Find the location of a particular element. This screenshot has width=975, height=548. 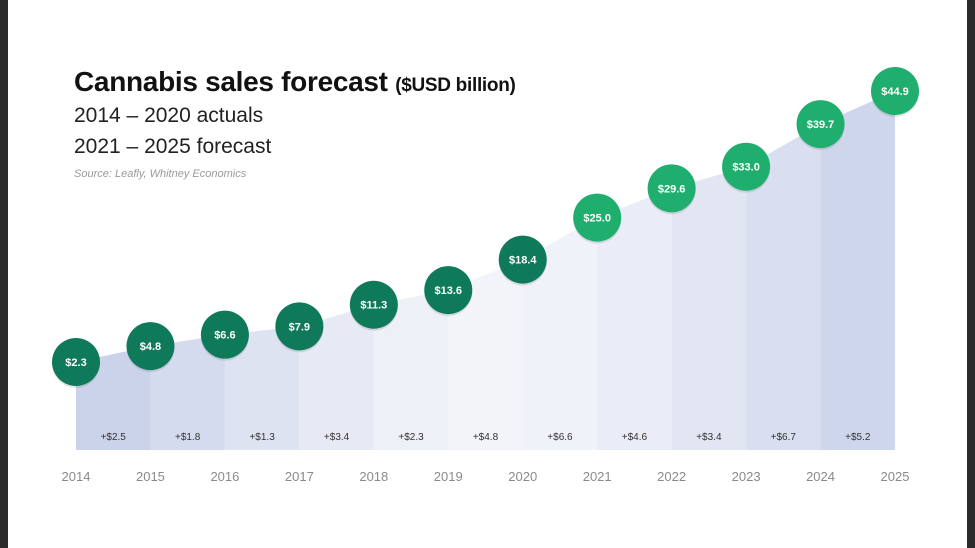

area-band-2020 is located at coordinates (560, 333).